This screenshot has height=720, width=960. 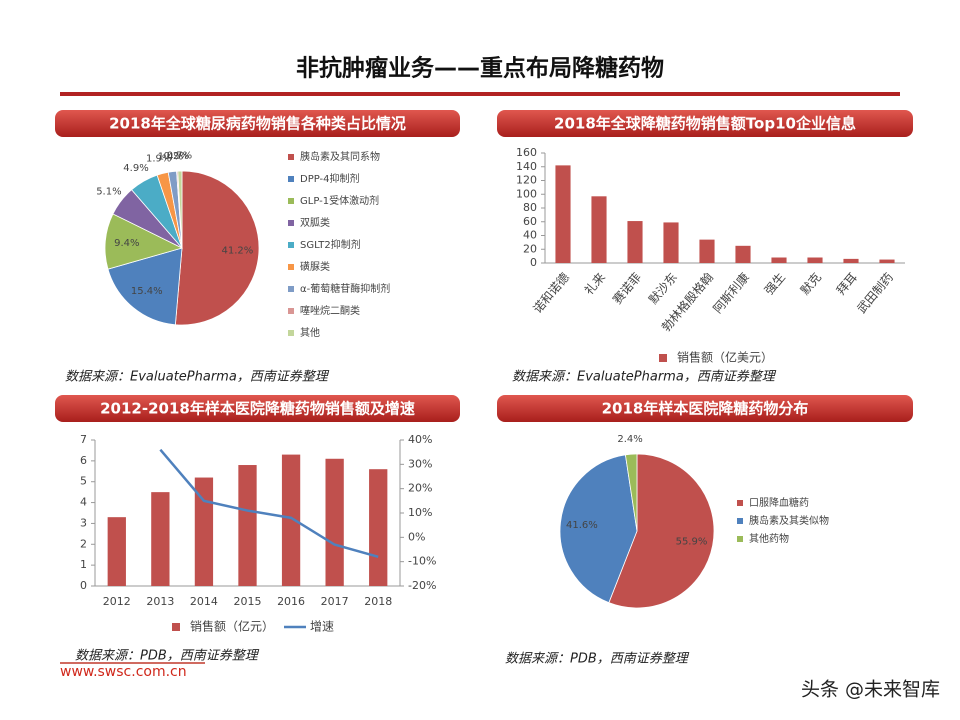 I want to click on x-tick-label: 2018, so click(x=378, y=601).